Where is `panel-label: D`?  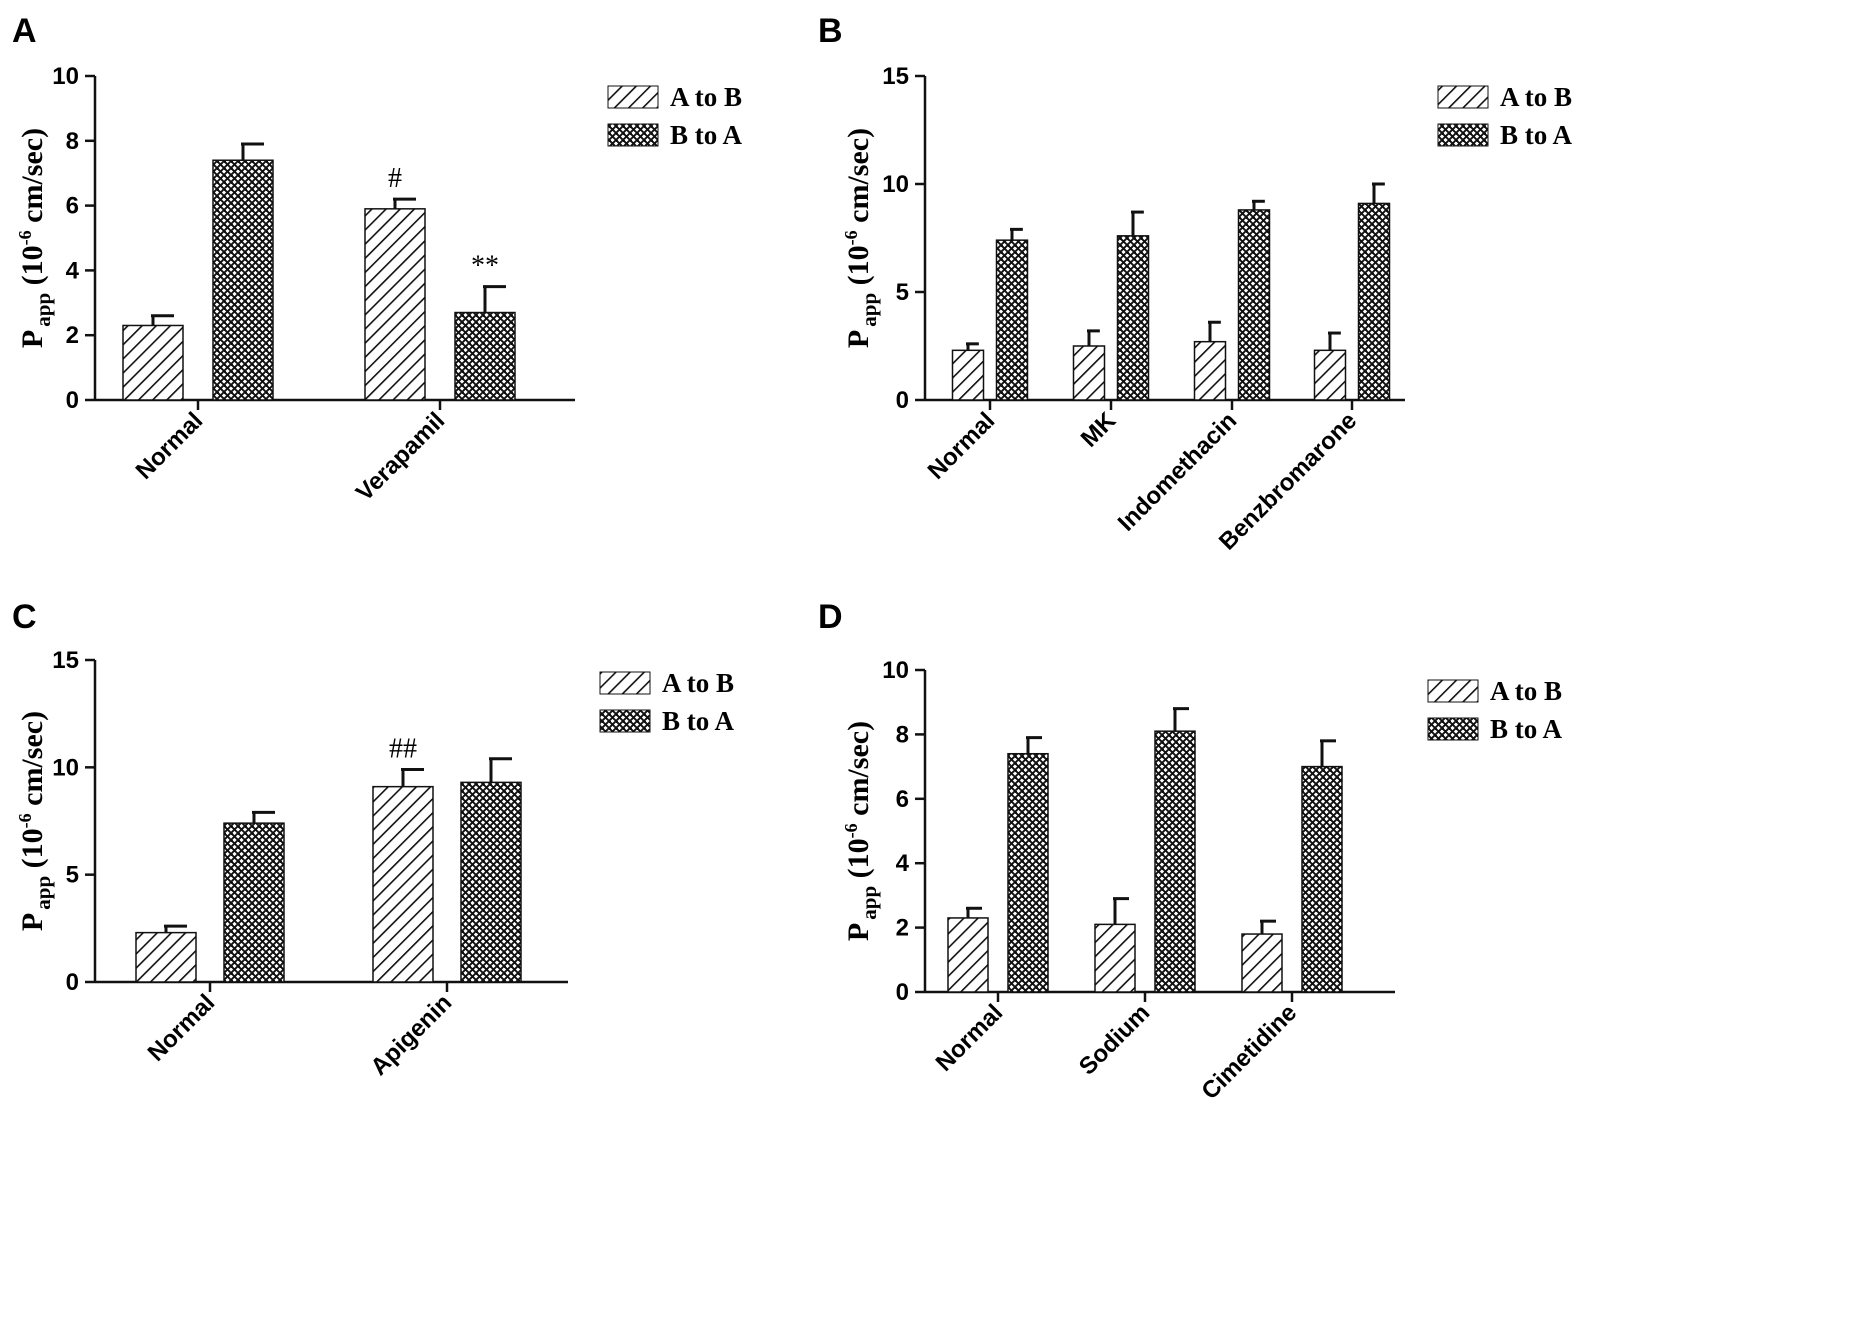
panel-label: D is located at coordinates (830, 617).